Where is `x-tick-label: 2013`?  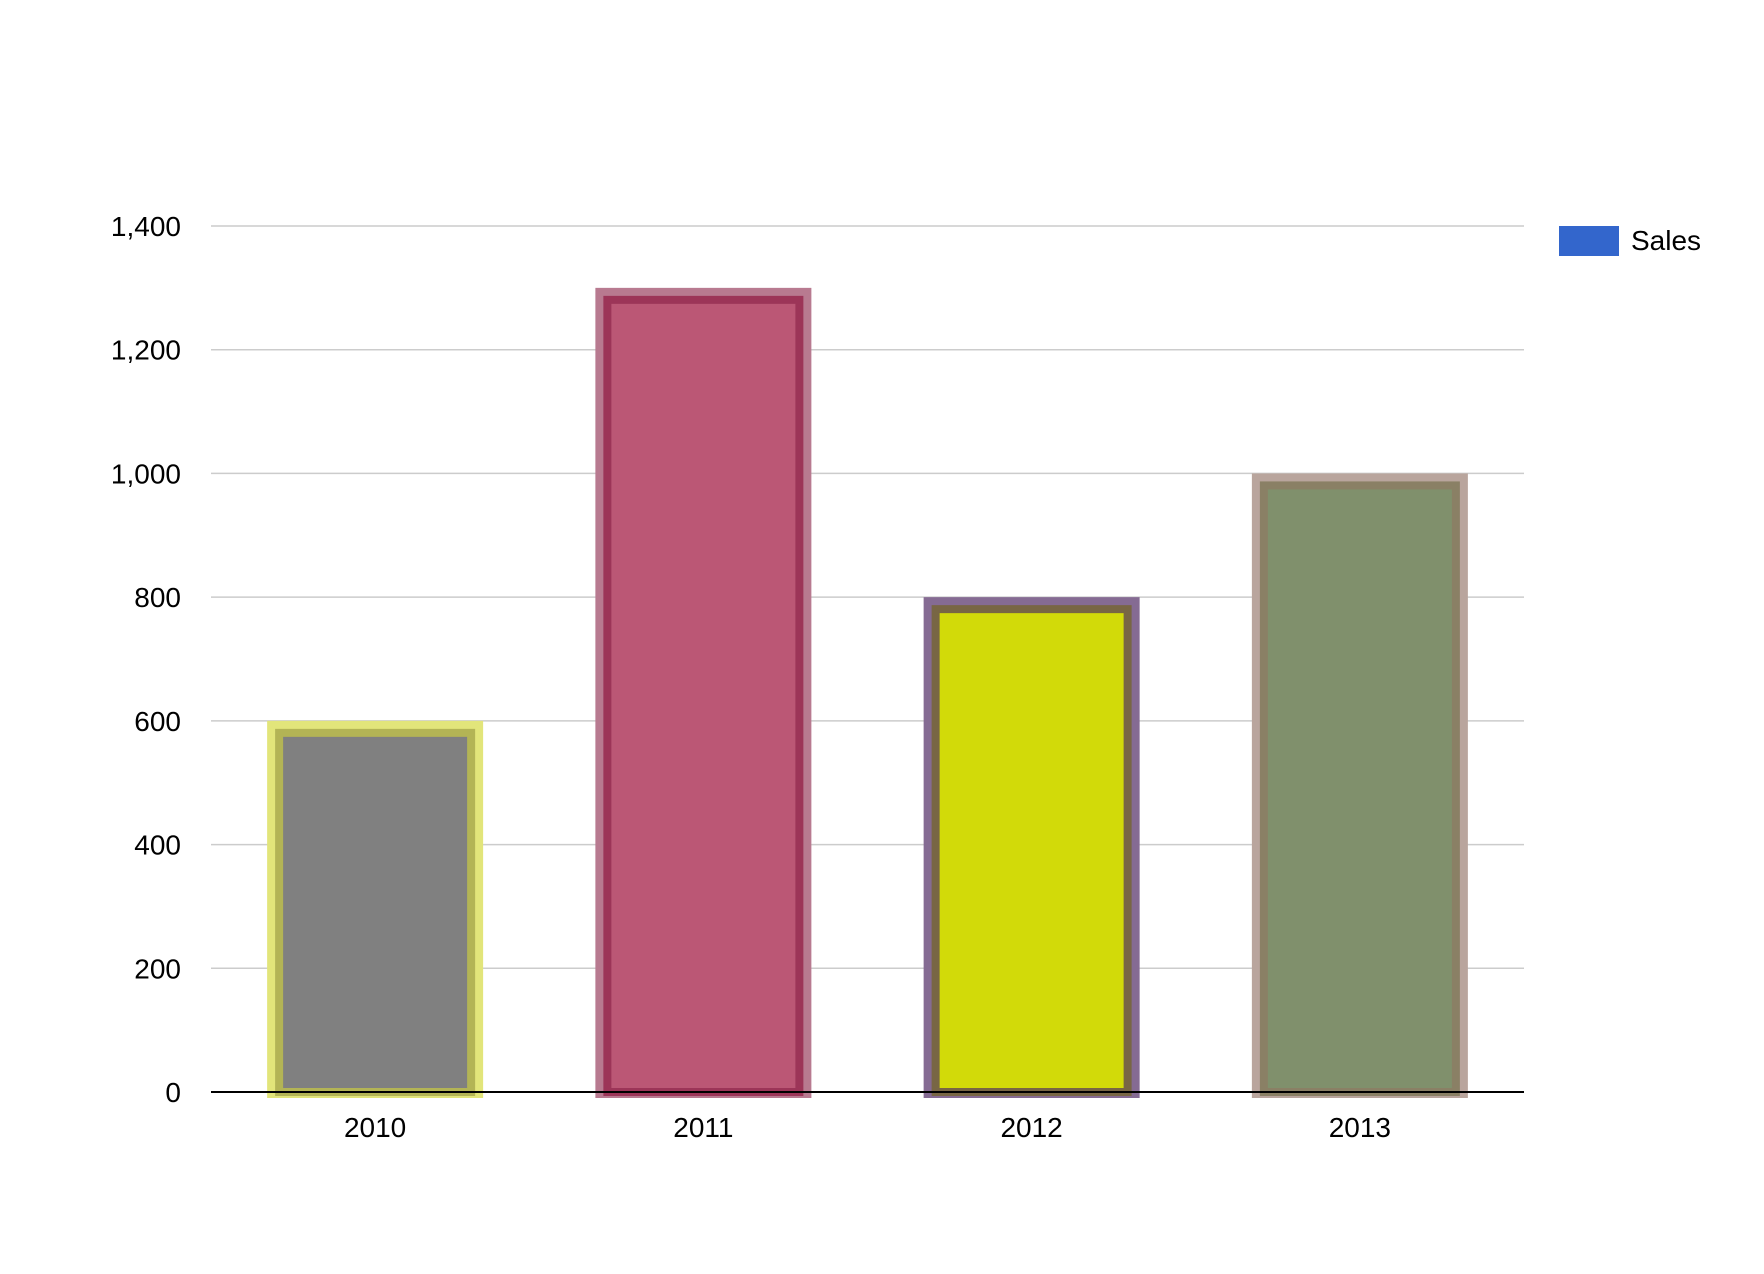
x-tick-label: 2013 is located at coordinates (1360, 1127).